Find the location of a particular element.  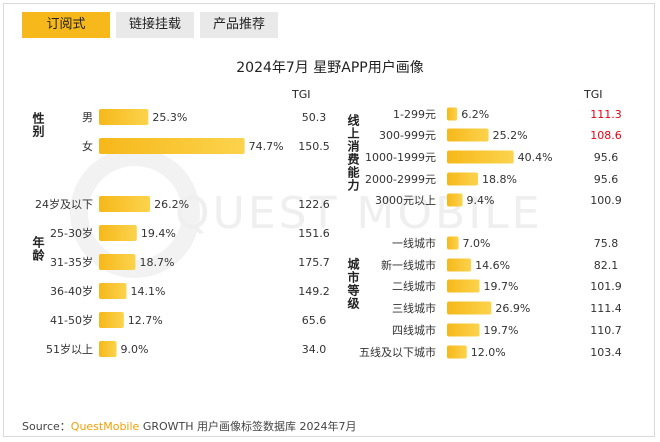

data-label: 7.0% is located at coordinates (477, 243).